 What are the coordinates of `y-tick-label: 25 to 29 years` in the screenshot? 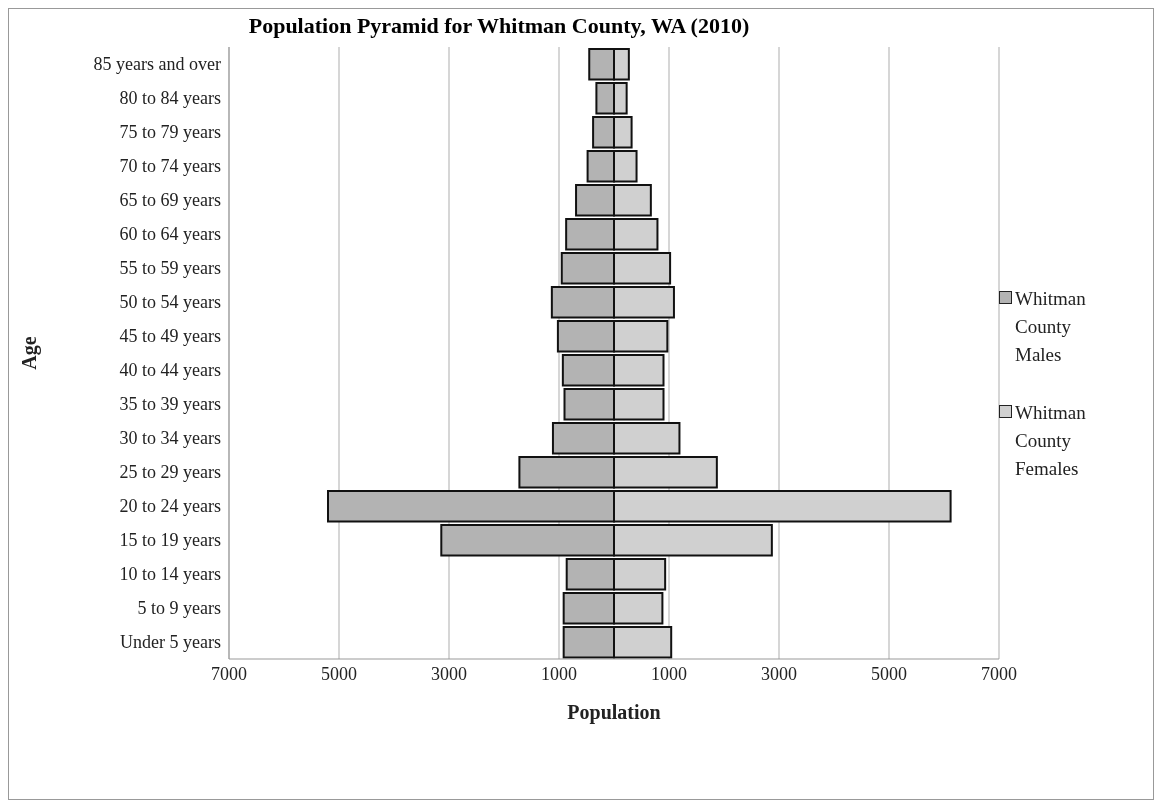 It's located at (170, 472).